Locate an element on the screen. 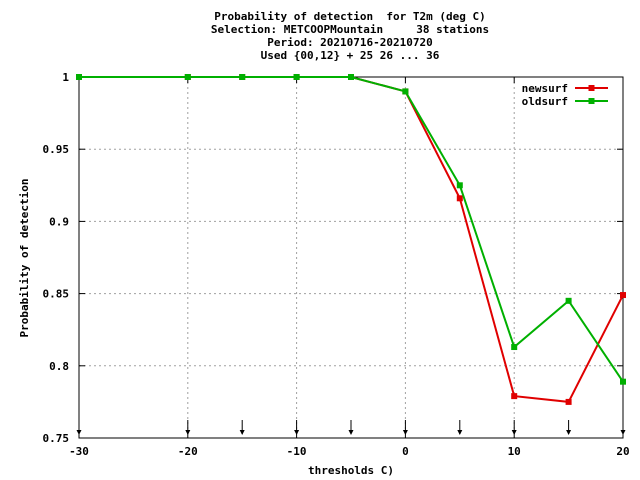 Image resolution: width=640 pixels, height=480 pixels. x-tick-label: 10 is located at coordinates (514, 451).